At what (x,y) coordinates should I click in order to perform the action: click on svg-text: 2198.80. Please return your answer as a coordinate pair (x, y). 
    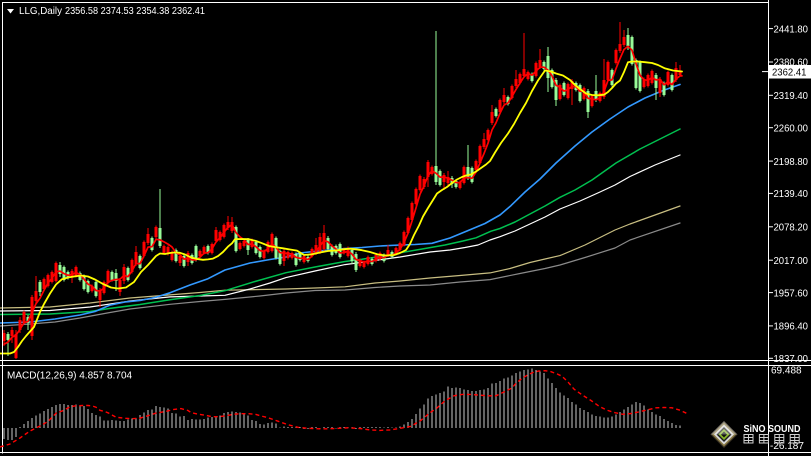
    Looking at the image, I should click on (791, 162).